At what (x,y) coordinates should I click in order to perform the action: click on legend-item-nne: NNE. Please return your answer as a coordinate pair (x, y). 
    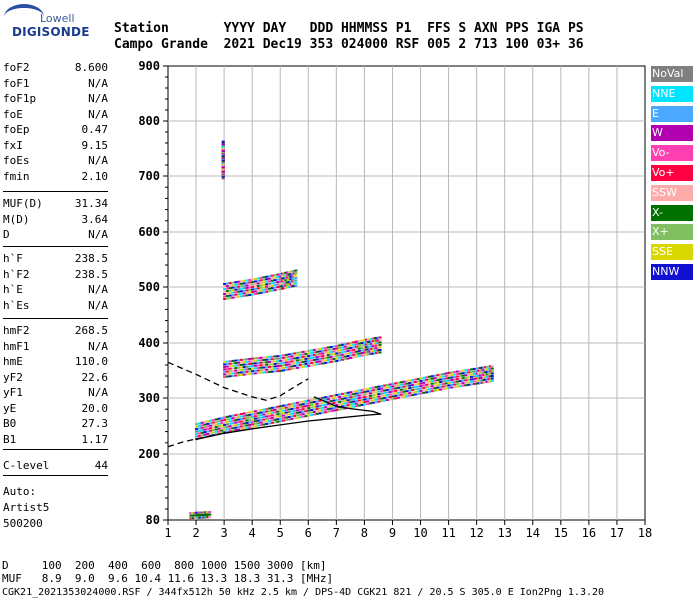
    Looking at the image, I should click on (672, 93).